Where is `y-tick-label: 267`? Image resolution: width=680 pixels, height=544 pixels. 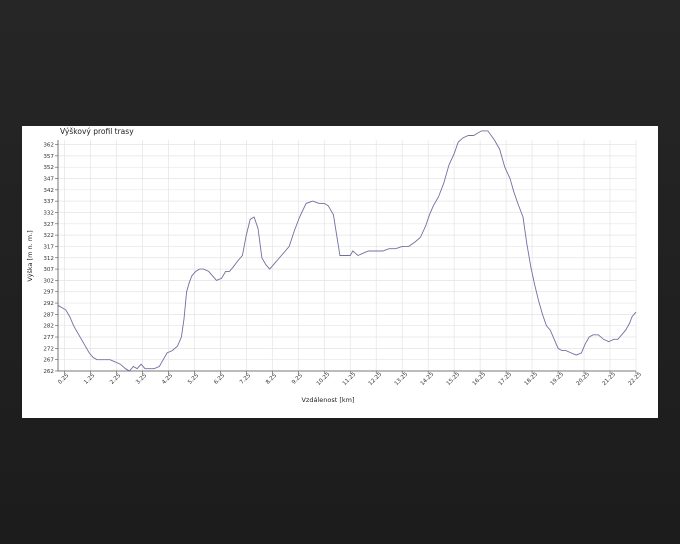 y-tick-label: 267 is located at coordinates (48, 361).